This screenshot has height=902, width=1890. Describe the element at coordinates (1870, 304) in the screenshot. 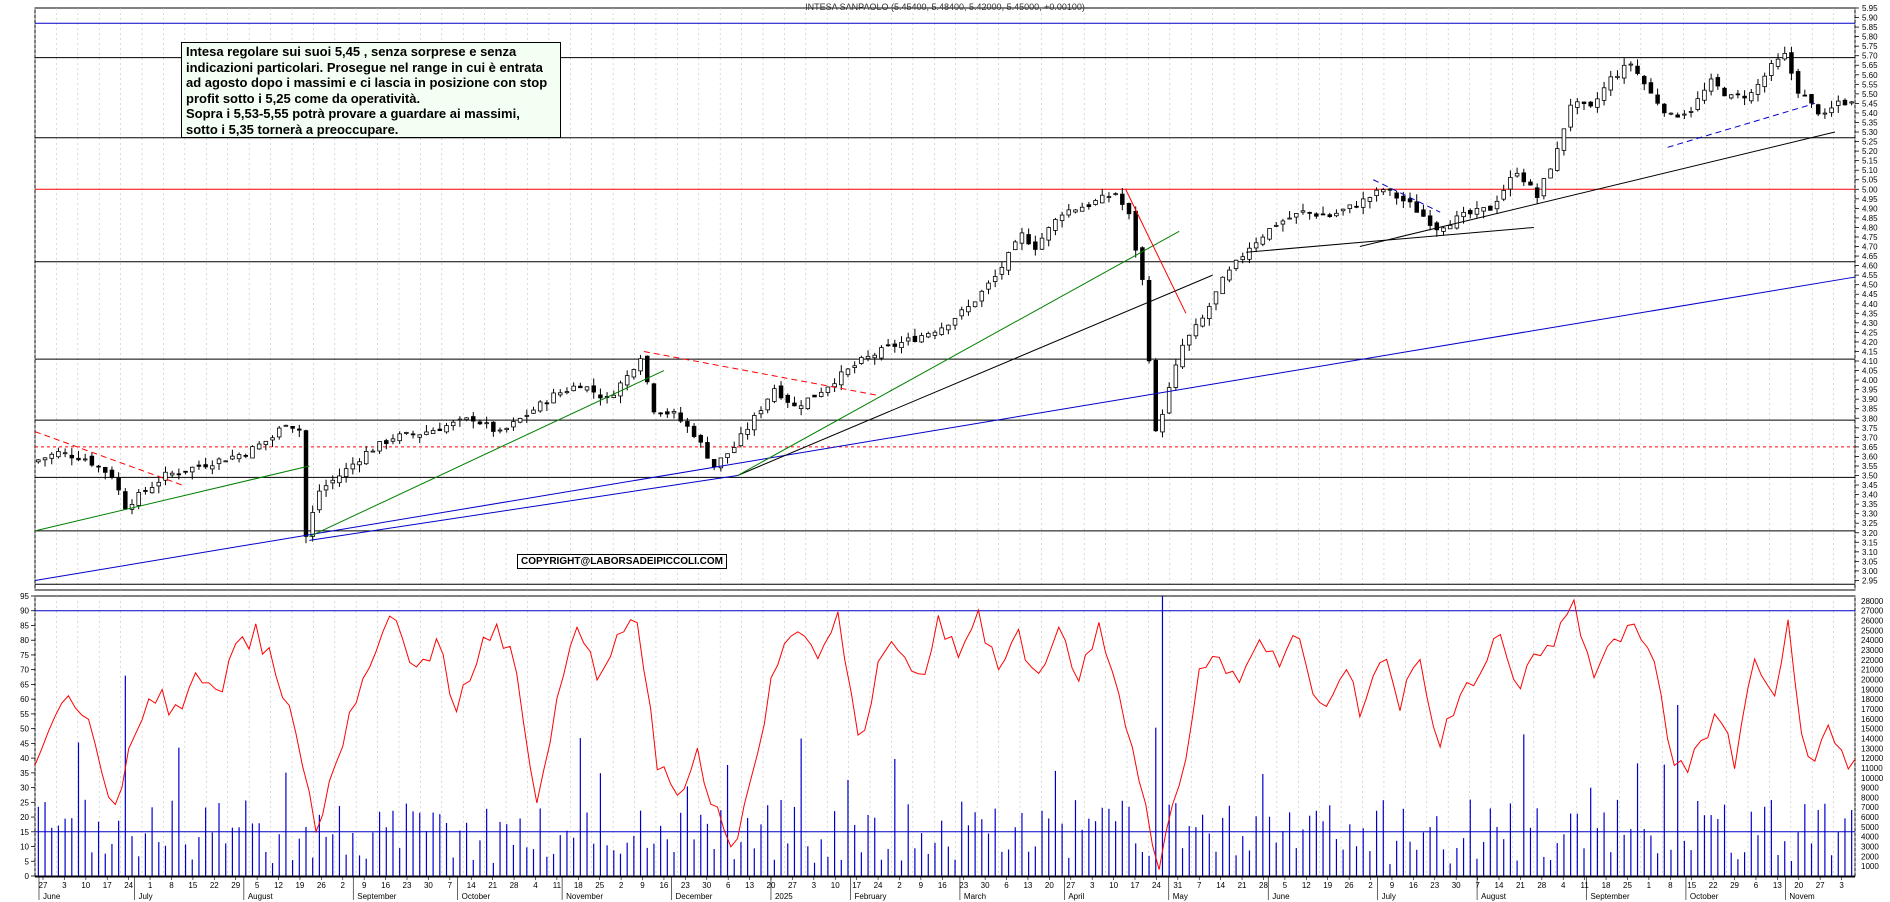

I see `price-tick-label: 4.40` at that location.